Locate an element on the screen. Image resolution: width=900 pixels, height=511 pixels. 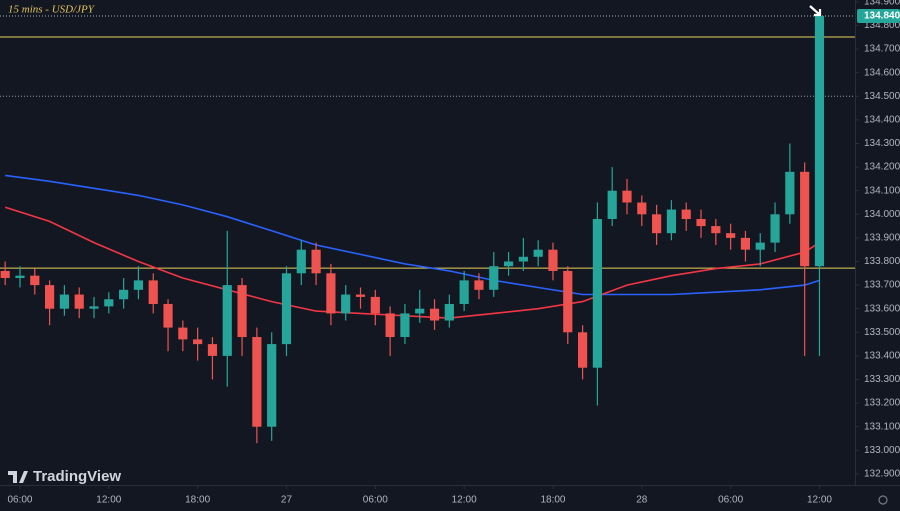
y-tick-label: 133.100 is located at coordinates (882, 426).